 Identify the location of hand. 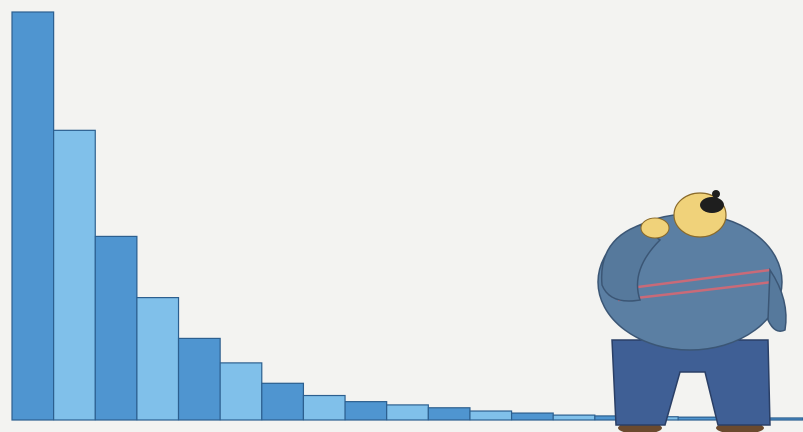
(655, 228).